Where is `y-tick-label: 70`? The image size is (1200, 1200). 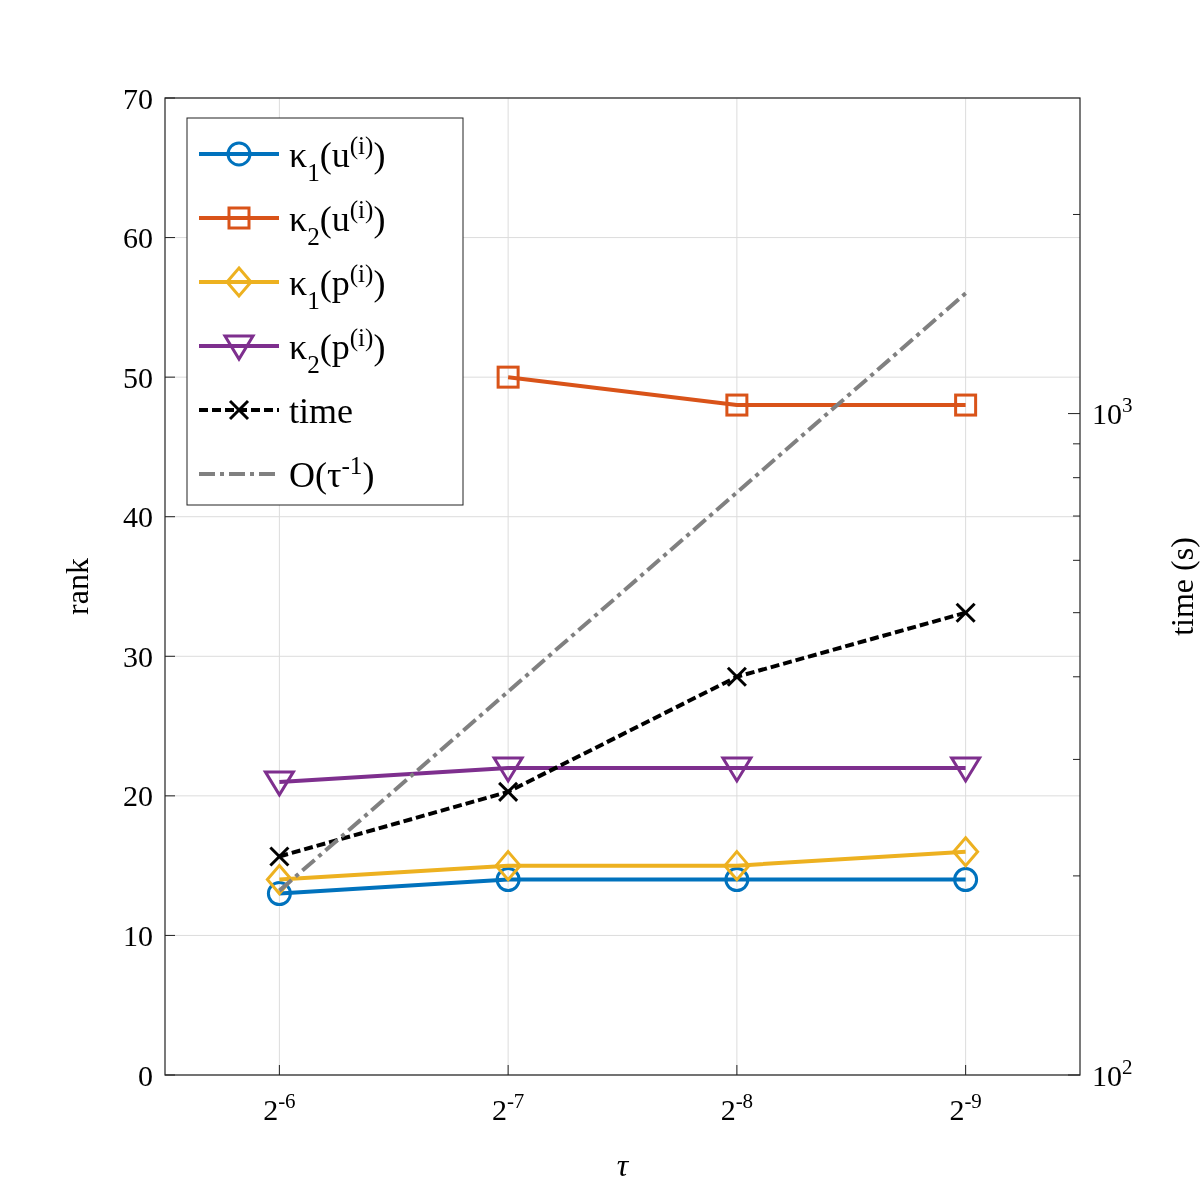
y-tick-label: 70 is located at coordinates (138, 98).